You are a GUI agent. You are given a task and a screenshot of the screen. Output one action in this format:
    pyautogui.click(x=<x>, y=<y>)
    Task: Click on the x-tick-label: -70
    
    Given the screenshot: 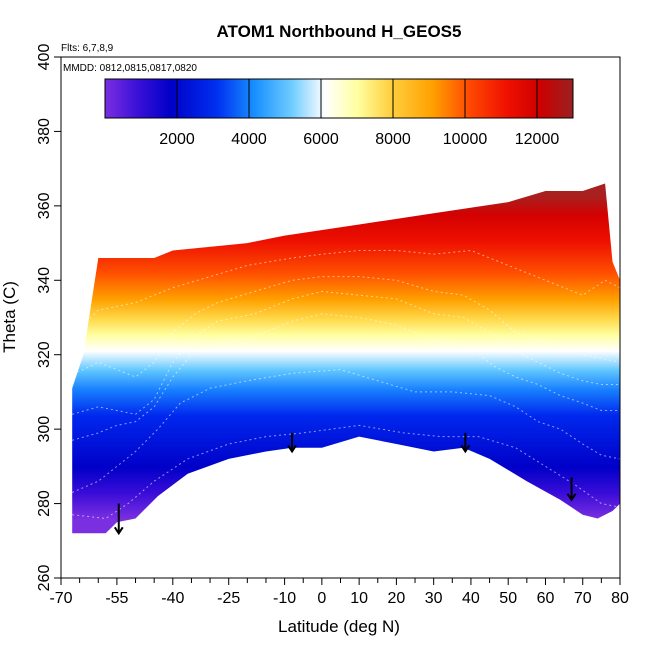 What is the action you would take?
    pyautogui.click(x=60, y=598)
    